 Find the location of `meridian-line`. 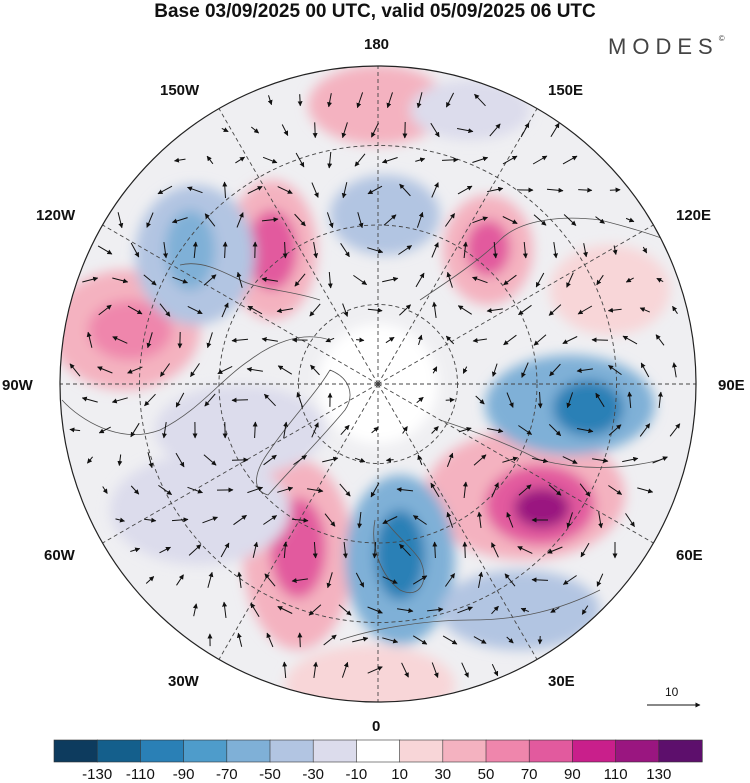

meridian-line is located at coordinates (515, 463).